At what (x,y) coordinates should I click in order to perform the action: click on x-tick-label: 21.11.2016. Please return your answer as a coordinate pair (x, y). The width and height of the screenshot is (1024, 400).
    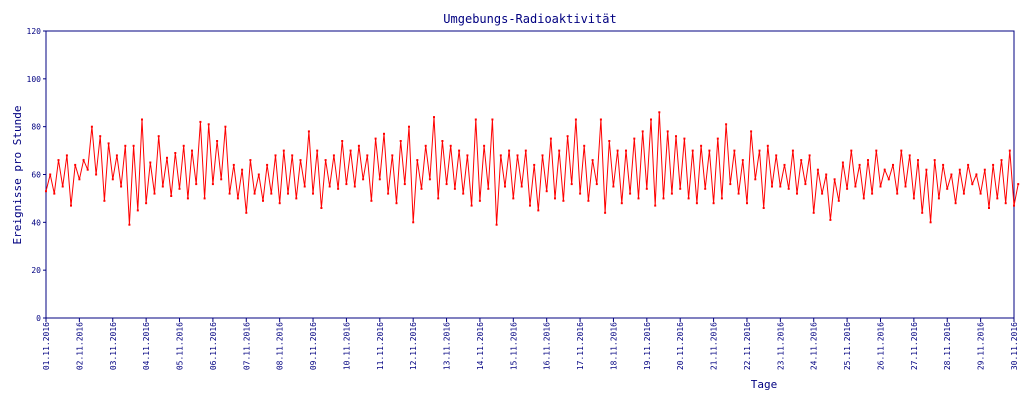
    Looking at the image, I should click on (714, 346).